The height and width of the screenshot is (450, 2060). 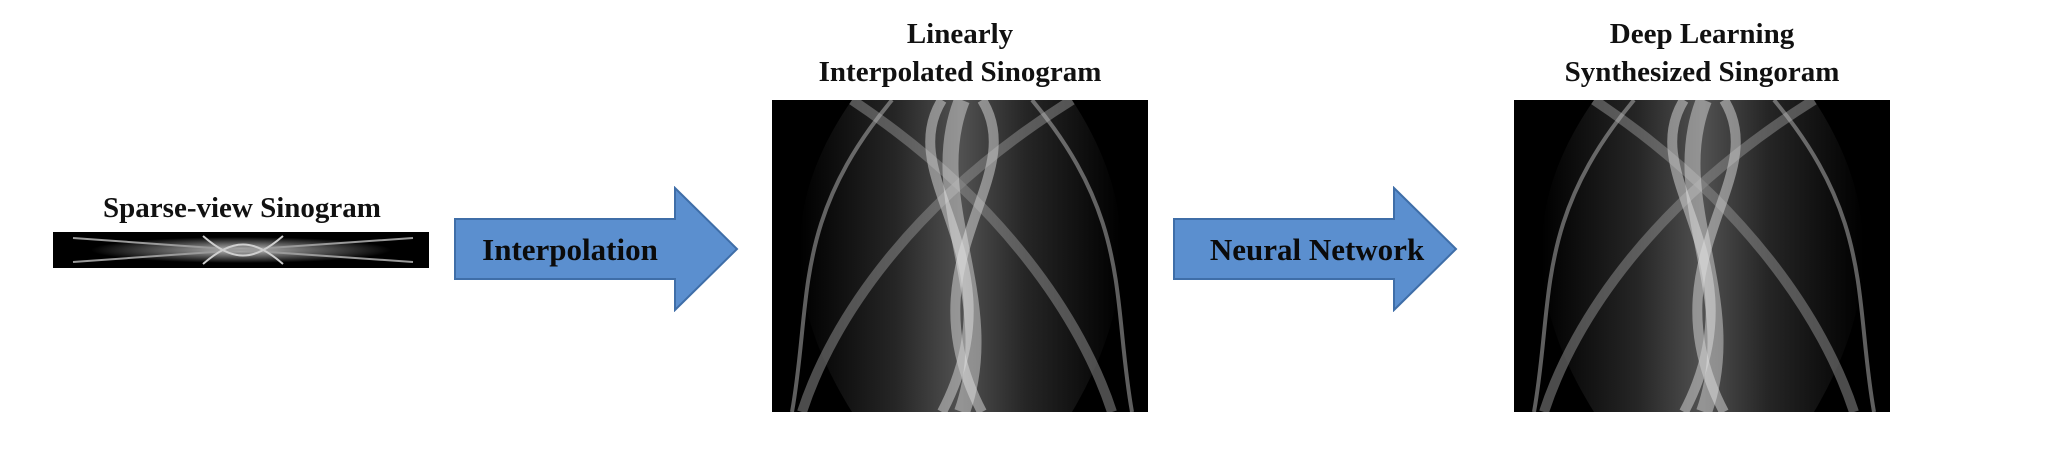 What do you see at coordinates (1702, 256) in the screenshot?
I see `deep-sinogram-image` at bounding box center [1702, 256].